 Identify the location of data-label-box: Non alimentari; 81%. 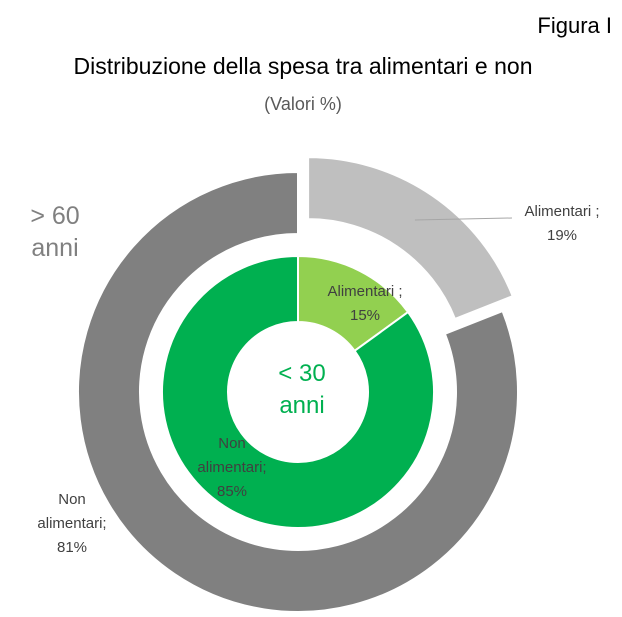
(72, 524).